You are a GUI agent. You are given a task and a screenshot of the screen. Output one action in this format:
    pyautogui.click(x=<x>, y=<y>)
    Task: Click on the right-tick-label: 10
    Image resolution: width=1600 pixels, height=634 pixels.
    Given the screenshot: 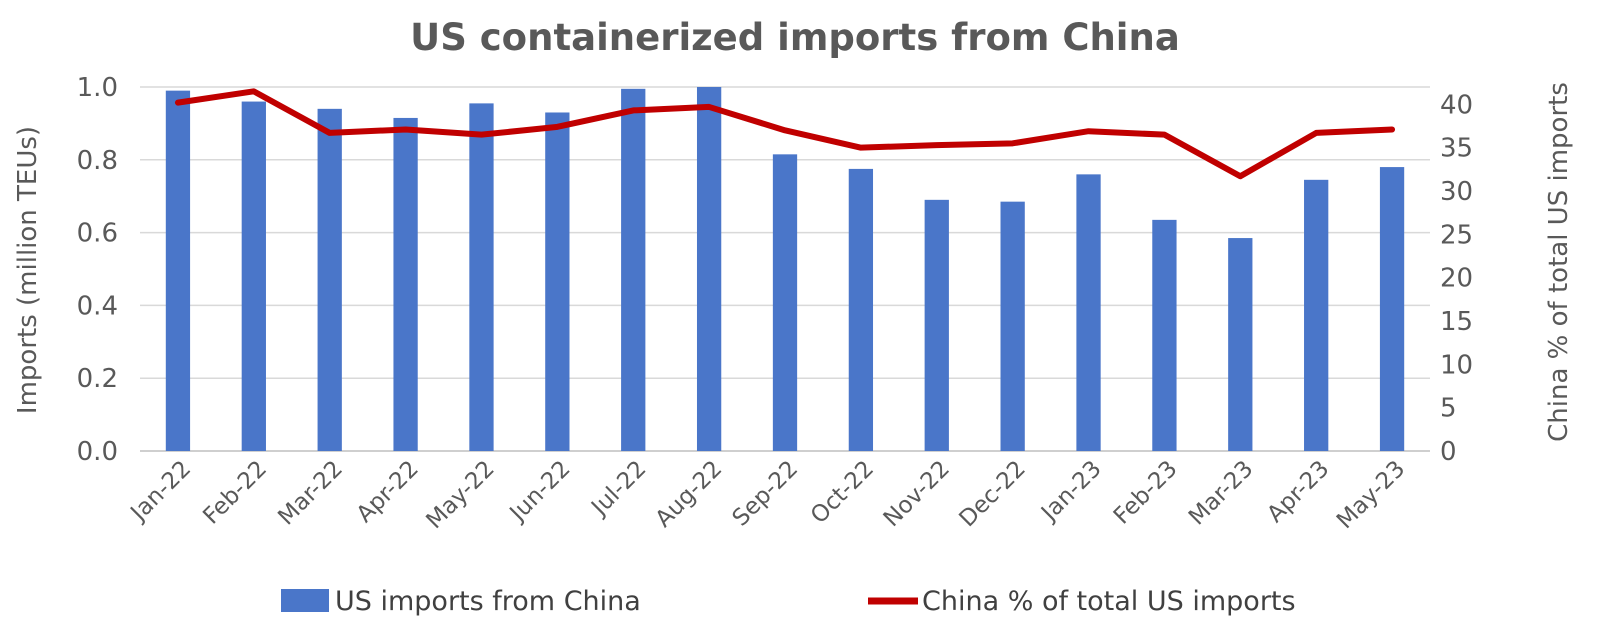 What is the action you would take?
    pyautogui.click(x=1456, y=365)
    